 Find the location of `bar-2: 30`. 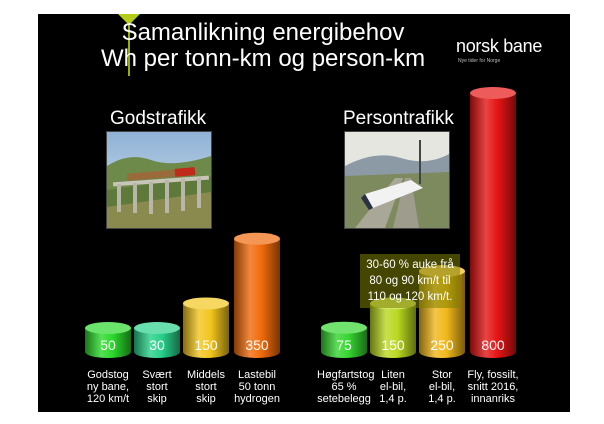

bar-2: 30 is located at coordinates (157, 340).